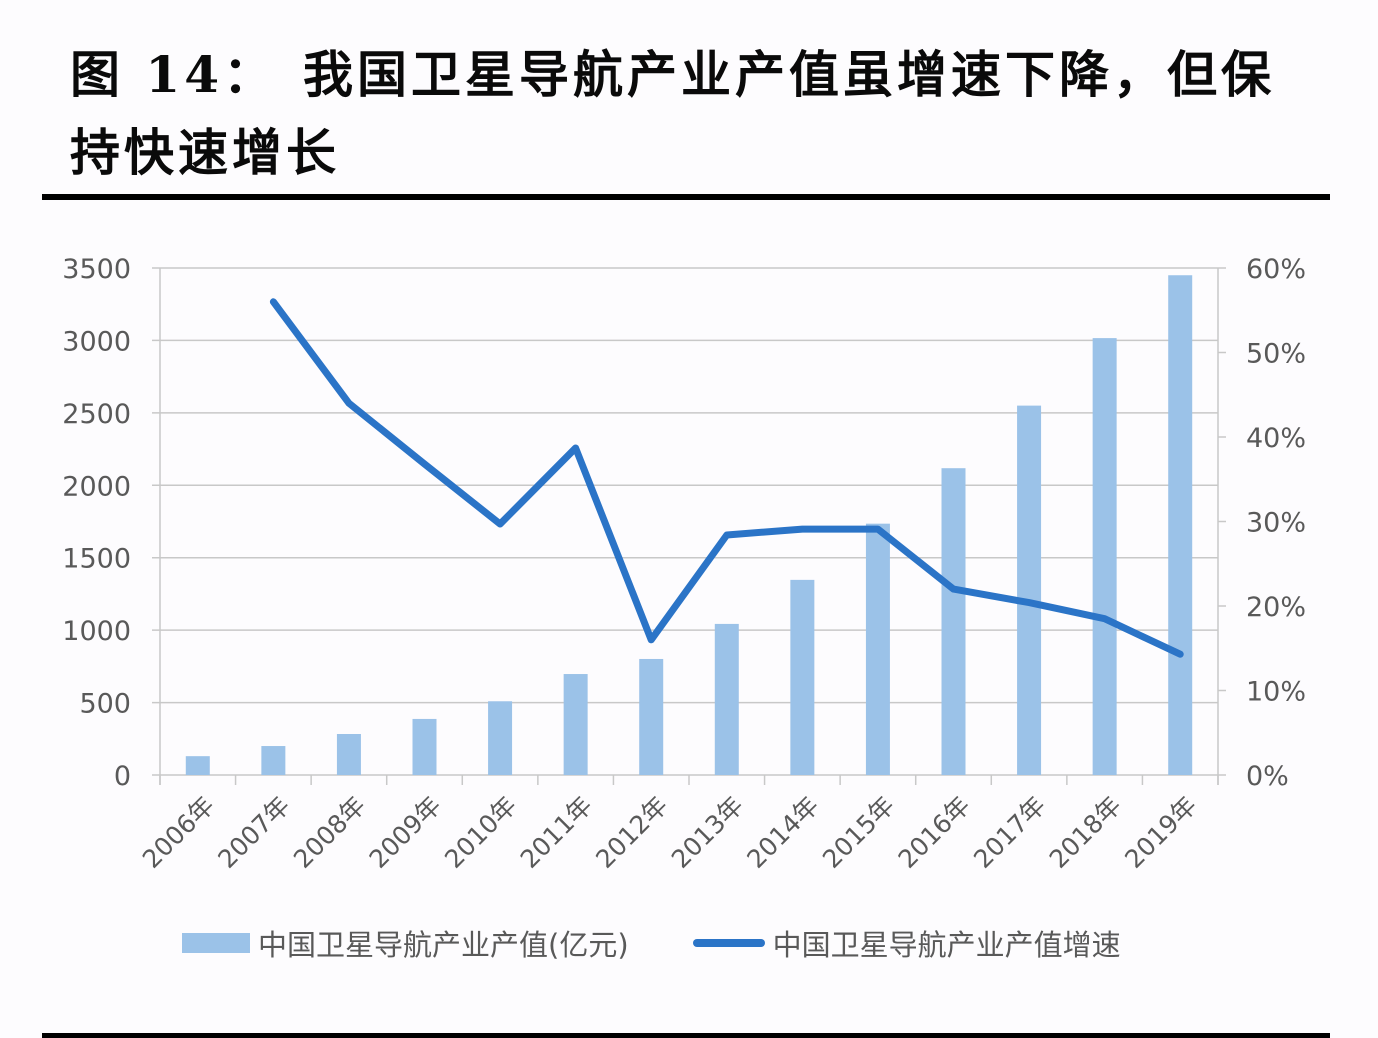 This screenshot has width=1378, height=1038. What do you see at coordinates (631, 832) in the screenshot?
I see `x-axis-tick-label: 2012年` at bounding box center [631, 832].